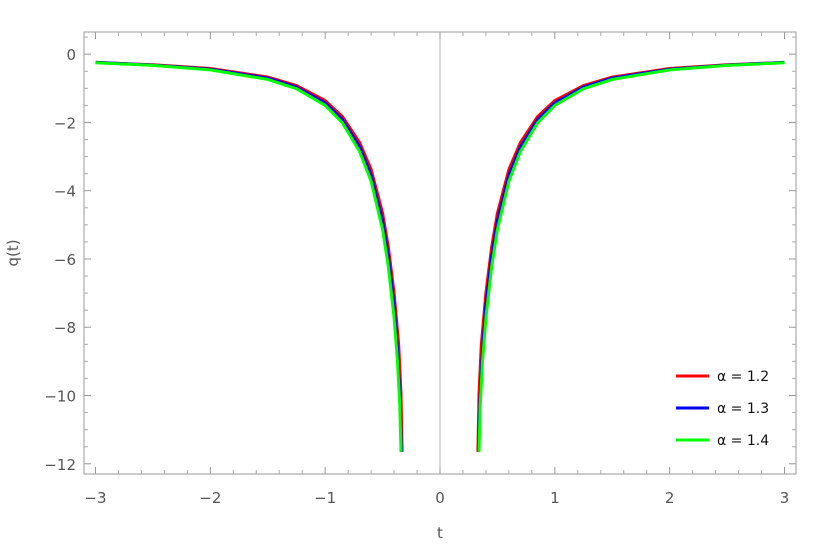 This screenshot has height=547, width=830. I want to click on y-tick-label: −8, so click(65, 328).